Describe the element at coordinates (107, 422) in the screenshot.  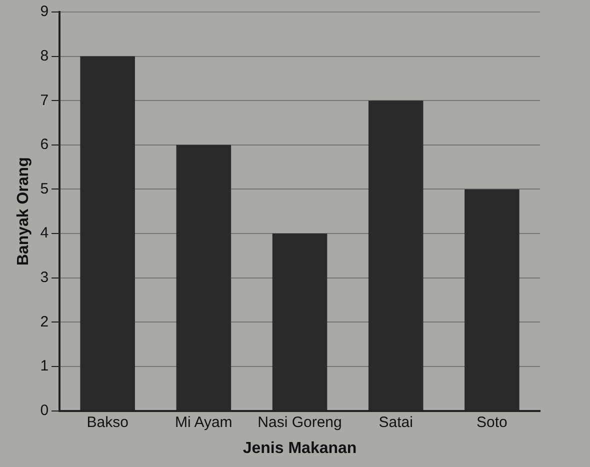
I see `x-tick-label: Bakso` at that location.